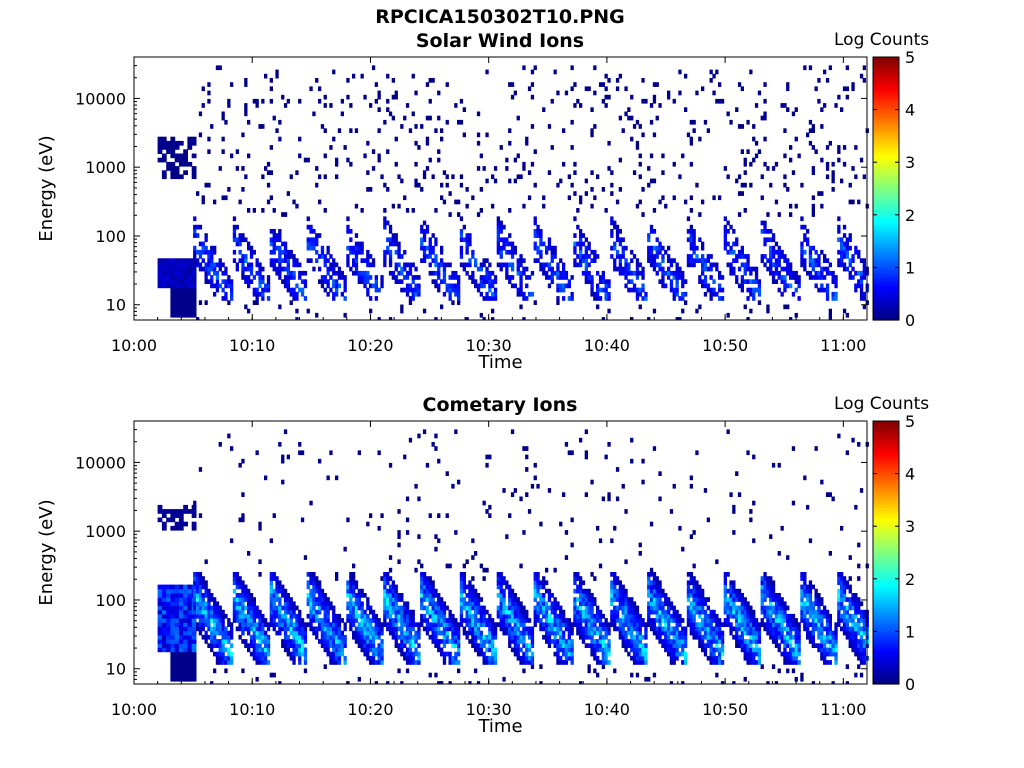 The width and height of the screenshot is (1024, 768). I want to click on colorbar-segment, so click(886, 93).